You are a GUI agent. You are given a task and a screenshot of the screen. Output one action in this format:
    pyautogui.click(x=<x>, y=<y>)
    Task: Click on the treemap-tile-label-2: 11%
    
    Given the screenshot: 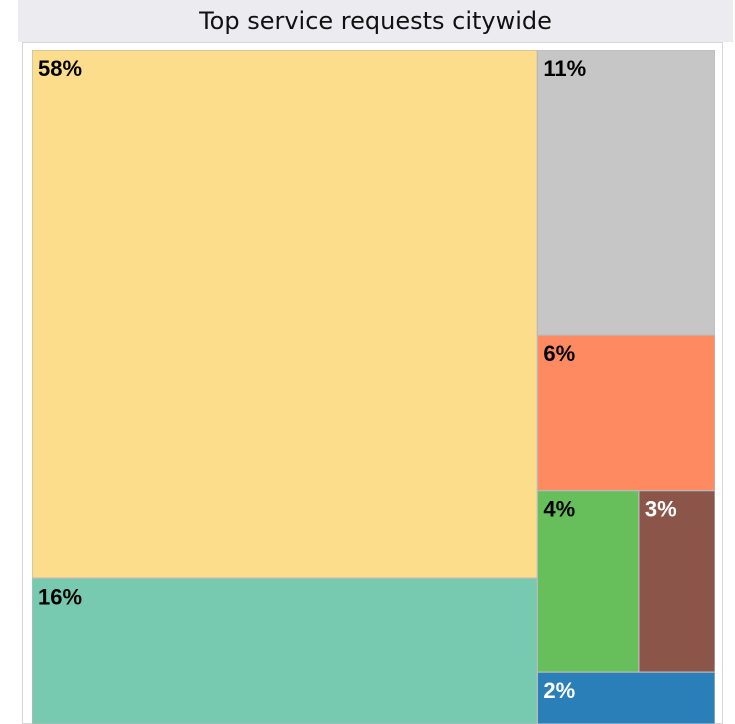 What is the action you would take?
    pyautogui.click(x=564, y=68)
    